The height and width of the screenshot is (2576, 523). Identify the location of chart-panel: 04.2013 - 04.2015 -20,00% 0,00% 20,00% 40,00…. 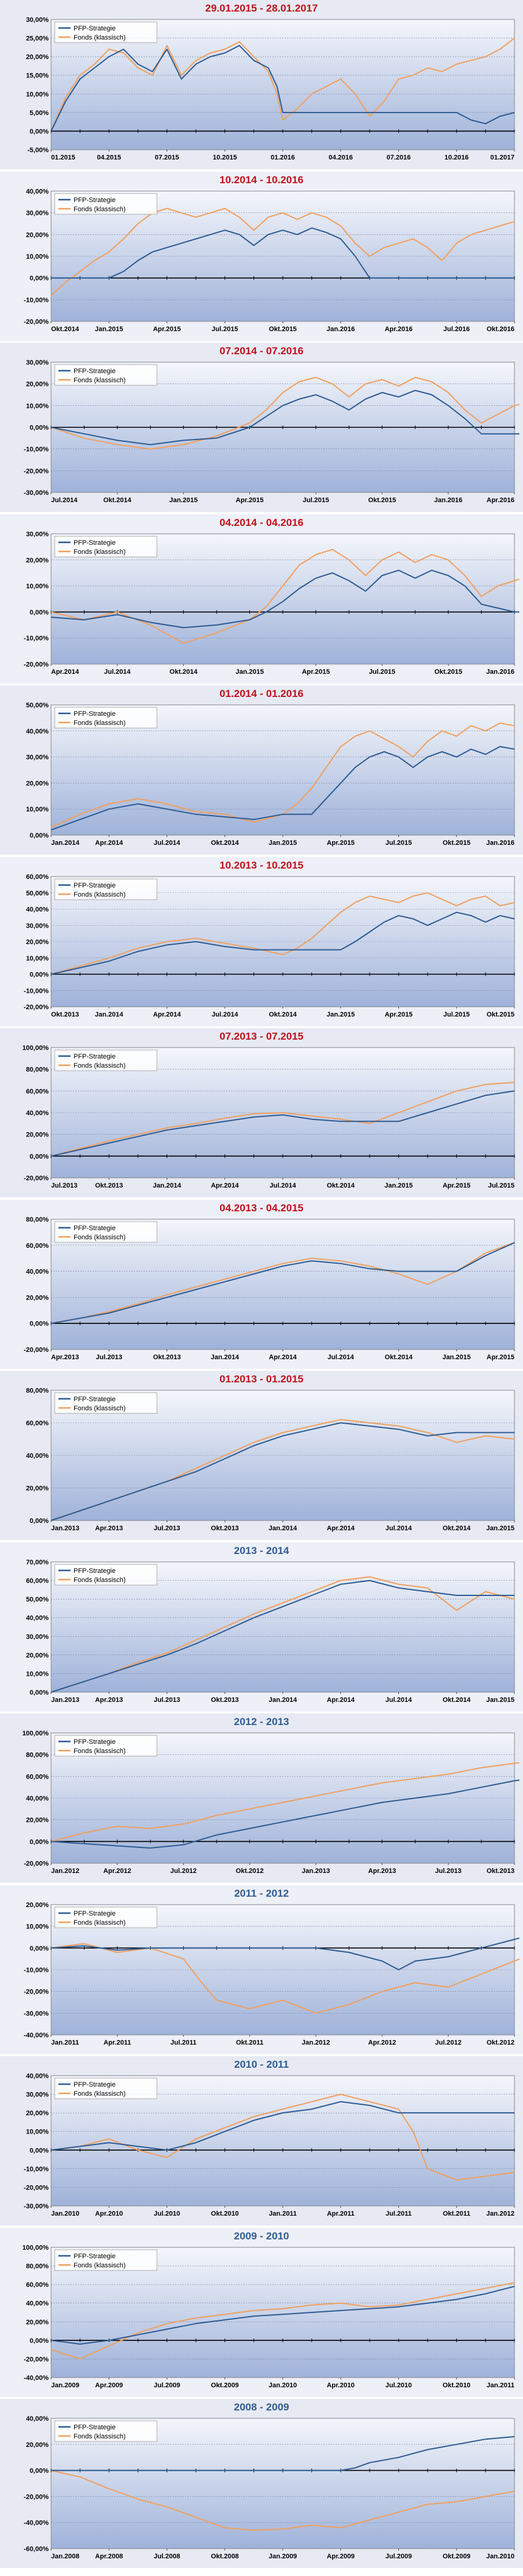
(261, 1284).